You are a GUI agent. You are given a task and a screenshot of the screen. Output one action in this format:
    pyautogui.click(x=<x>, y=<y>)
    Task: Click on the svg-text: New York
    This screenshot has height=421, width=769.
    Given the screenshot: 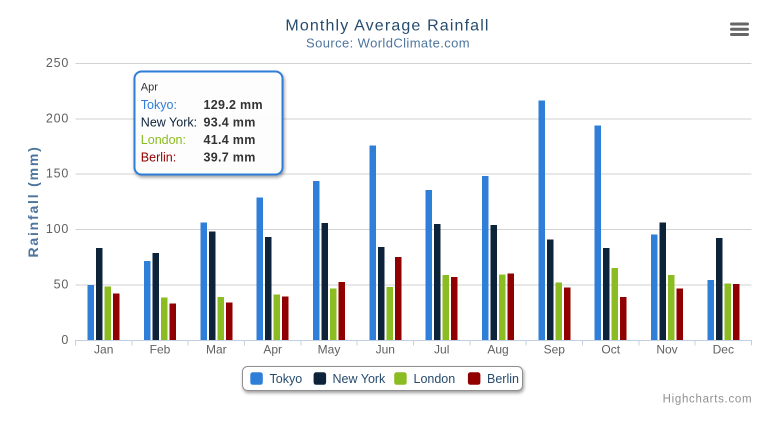 What is the action you would take?
    pyautogui.click(x=360, y=379)
    